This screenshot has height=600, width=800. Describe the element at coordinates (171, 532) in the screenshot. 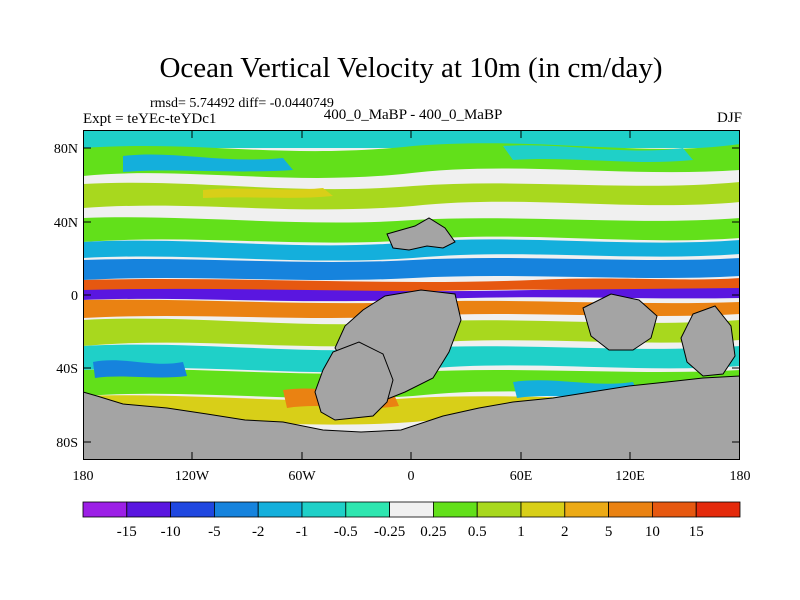

I see `colorbar-label-1: -10` at that location.